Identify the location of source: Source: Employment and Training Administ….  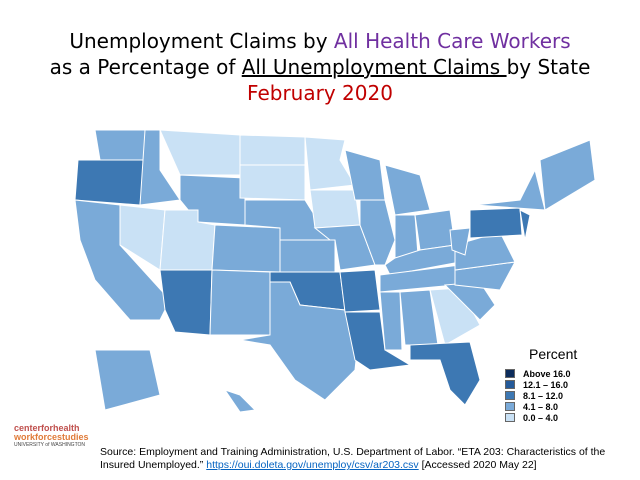
(365, 459).